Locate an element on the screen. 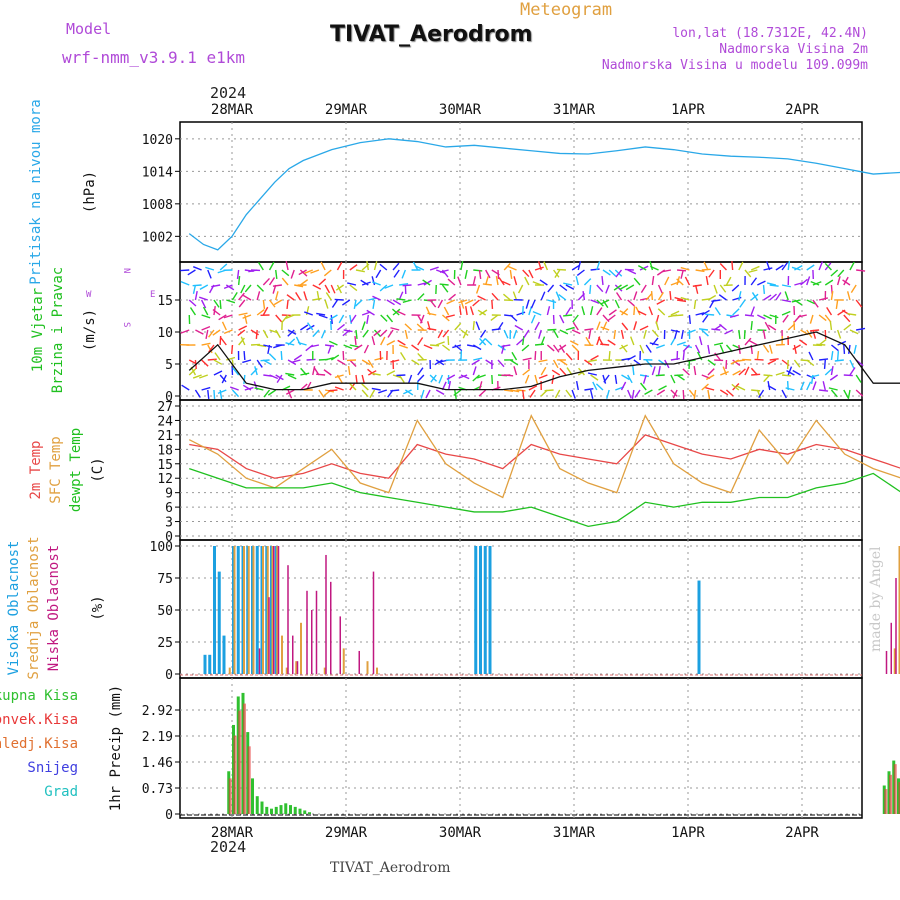 The height and width of the screenshot is (900, 900). wind-axis-title-1: 10m Vjetar is located at coordinates (38, 330).